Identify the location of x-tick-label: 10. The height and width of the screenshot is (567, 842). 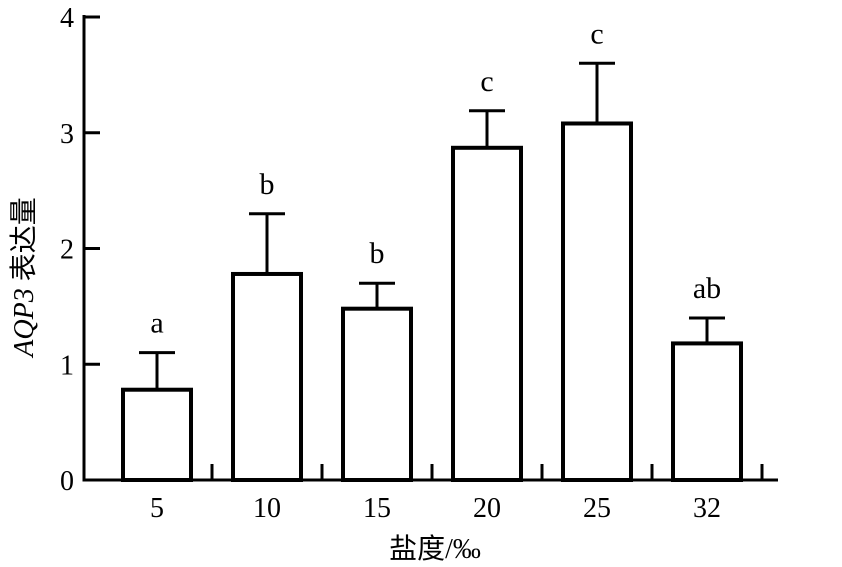
(267, 508).